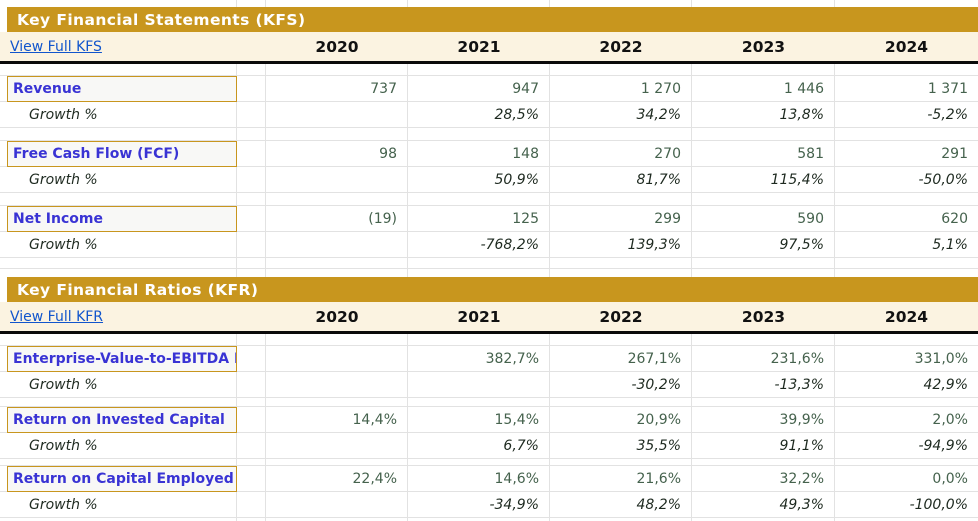 This screenshot has height=521, width=978. Describe the element at coordinates (906, 89) in the screenshot. I see `value-cell: 1 371` at that location.